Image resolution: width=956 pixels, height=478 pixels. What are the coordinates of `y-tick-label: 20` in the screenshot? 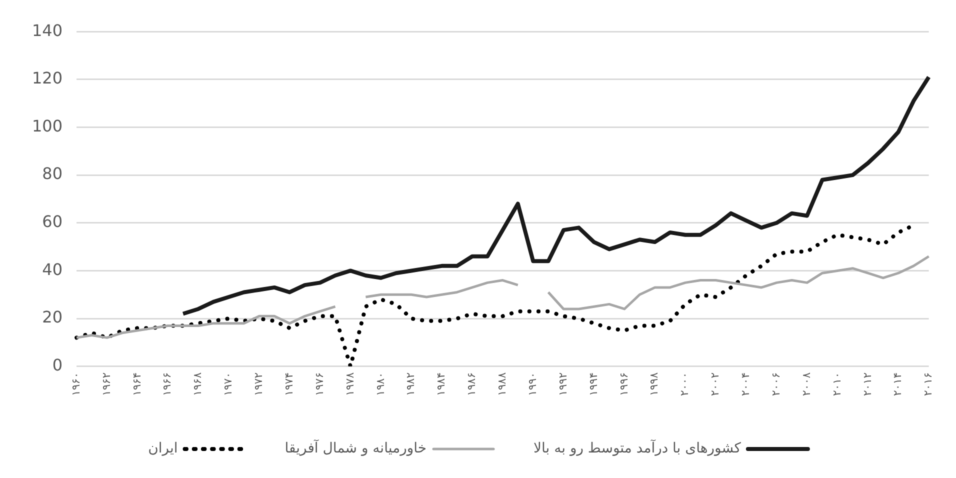 It's located at (52, 317).